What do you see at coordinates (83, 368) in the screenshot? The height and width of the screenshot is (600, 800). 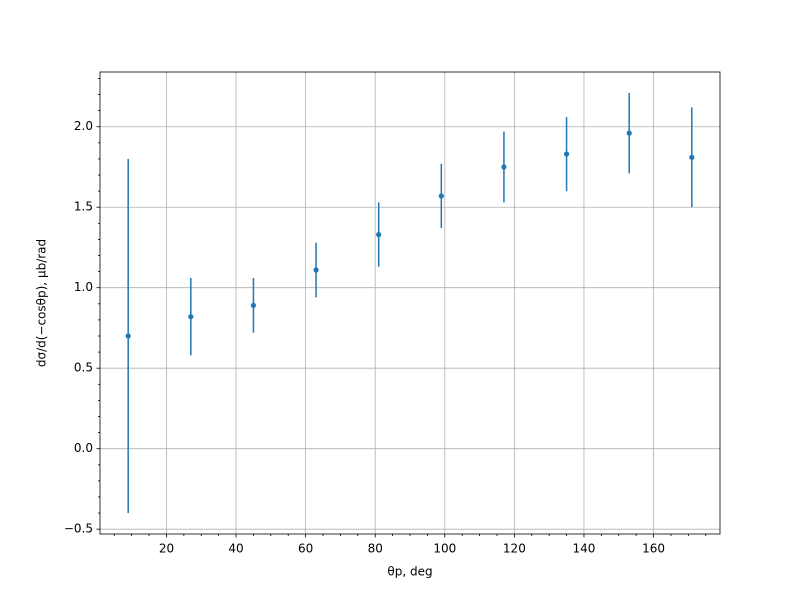 I see `y-tick-label: 0.5` at bounding box center [83, 368].